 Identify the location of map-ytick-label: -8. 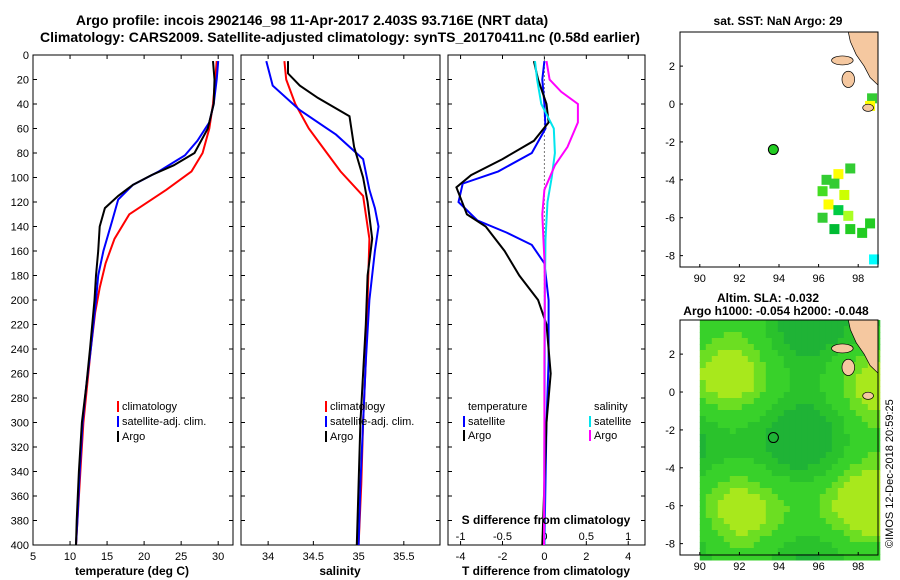
(670, 257).